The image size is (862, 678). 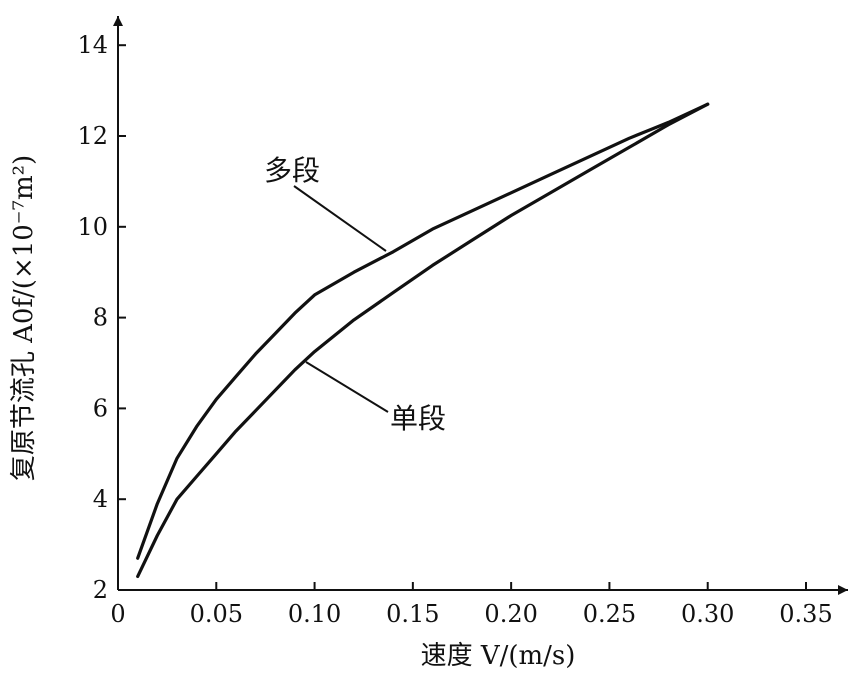 What do you see at coordinates (92, 45) in the screenshot?
I see `y-tick-label: 14` at bounding box center [92, 45].